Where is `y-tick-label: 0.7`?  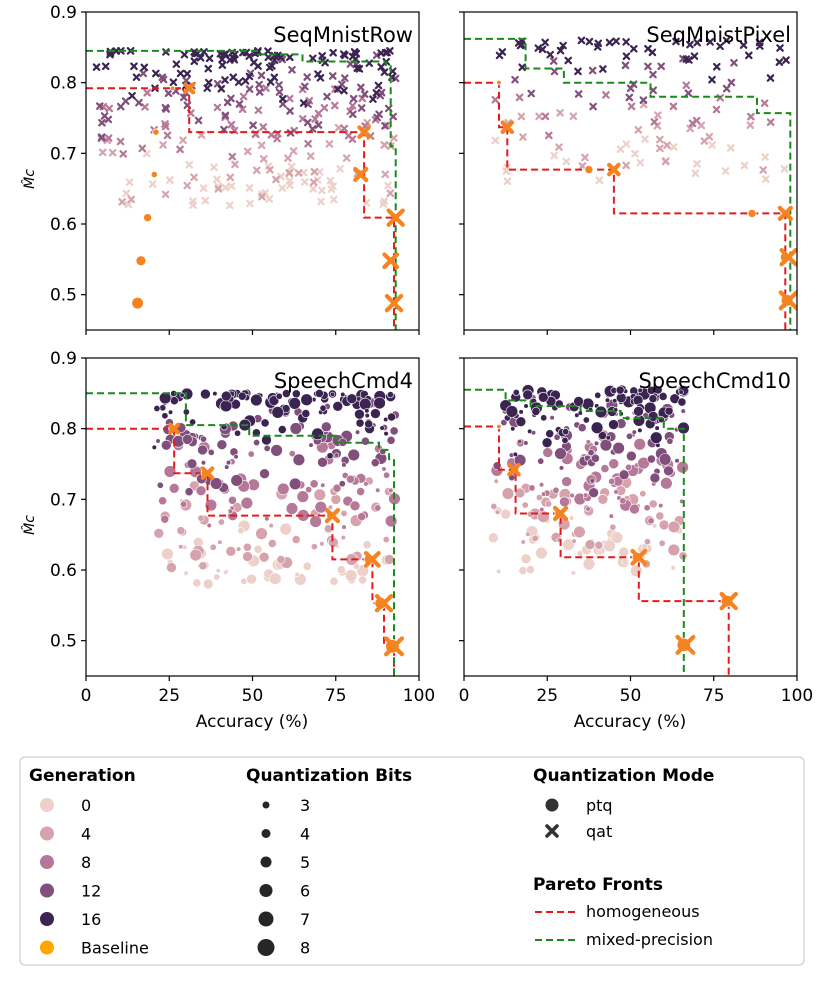 y-tick-label: 0.7 is located at coordinates (63, 154).